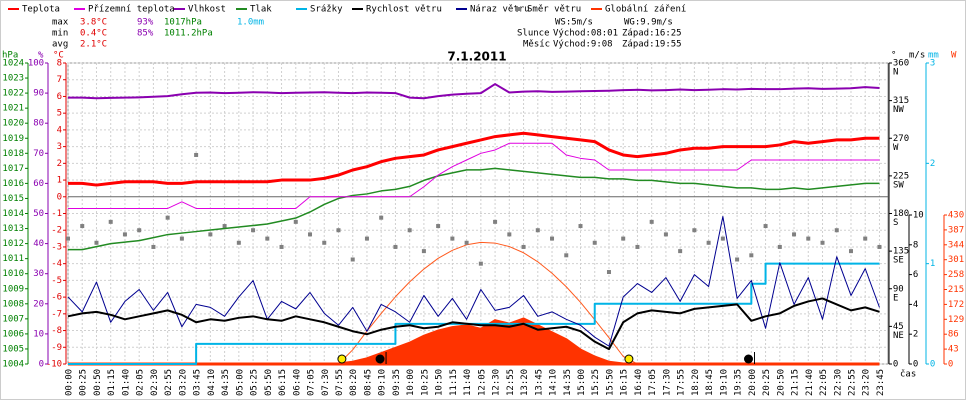 This screenshot has height=400, width=966. I want to click on axis-unit: mm, so click(933, 56).